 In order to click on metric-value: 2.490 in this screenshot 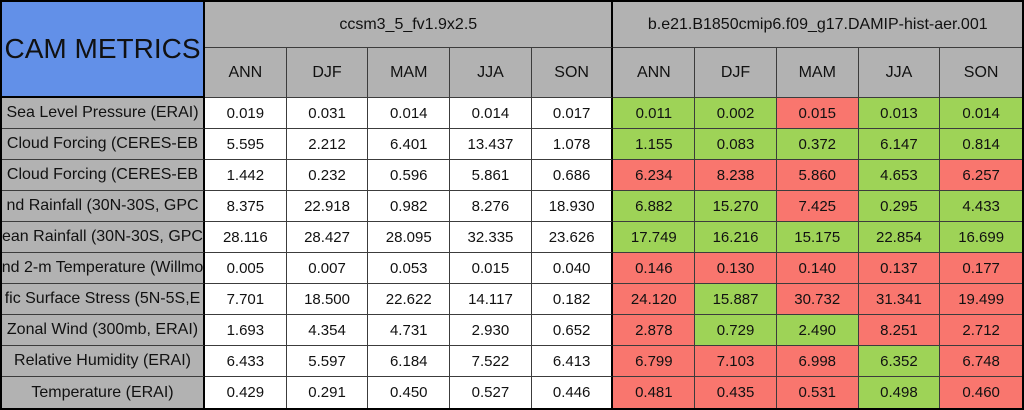, I will do `click(817, 330)`.